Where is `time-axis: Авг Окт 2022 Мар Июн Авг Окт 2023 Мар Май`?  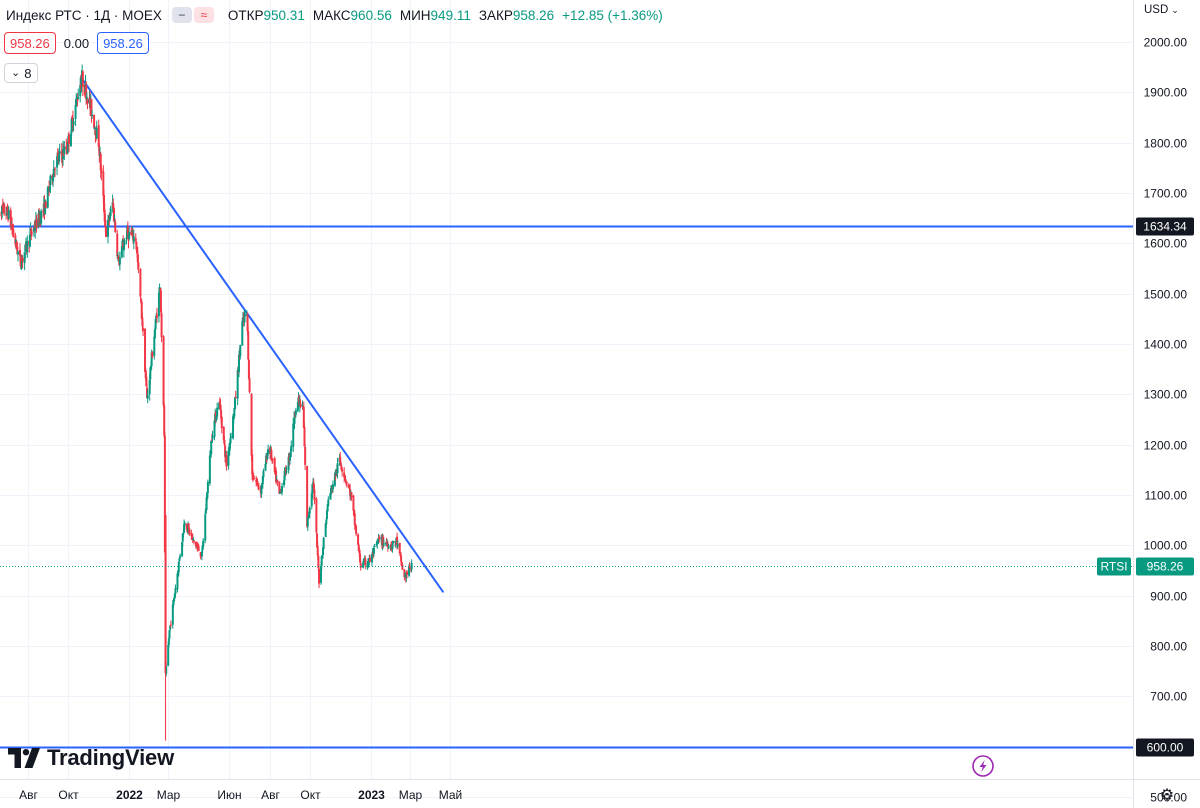 time-axis: Авг Окт 2022 Мар Июн Авг Окт 2023 Мар Май is located at coordinates (240, 795).